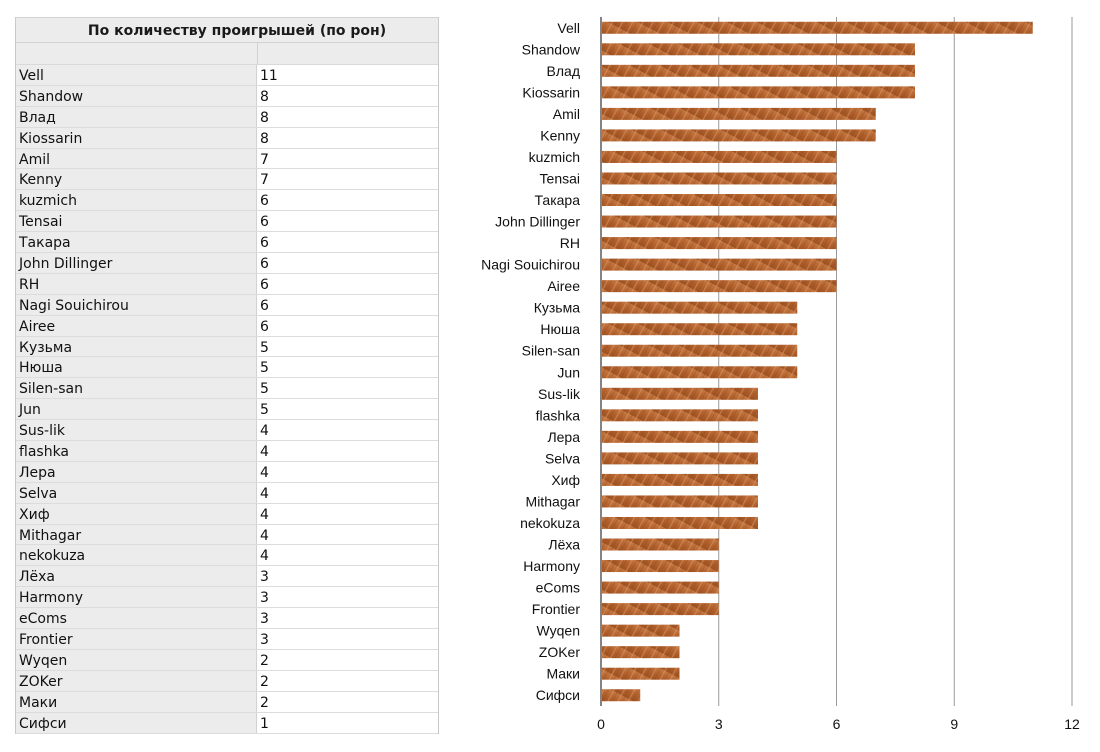 The width and height of the screenshot is (1100, 752). What do you see at coordinates (136, 325) in the screenshot?
I see `table-cell-name: Airee` at bounding box center [136, 325].